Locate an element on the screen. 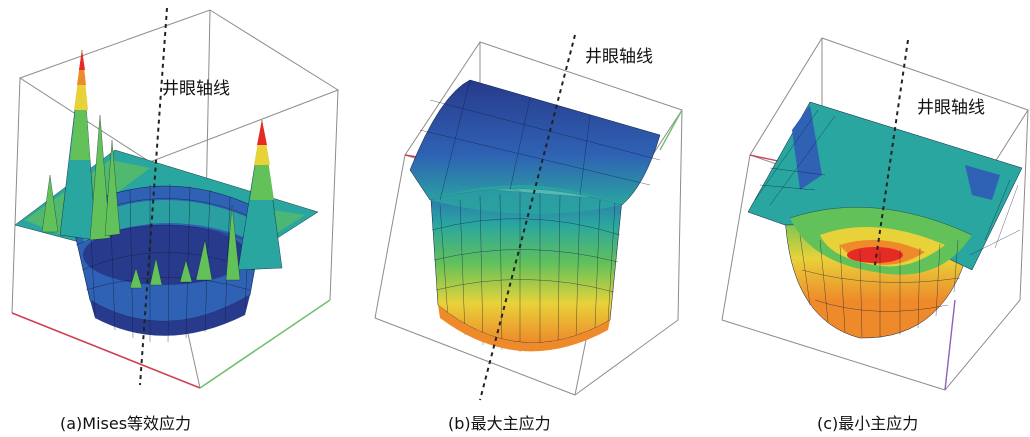 The width and height of the screenshot is (1030, 437). caption-c: (c)最小主应力 is located at coordinates (868, 423).